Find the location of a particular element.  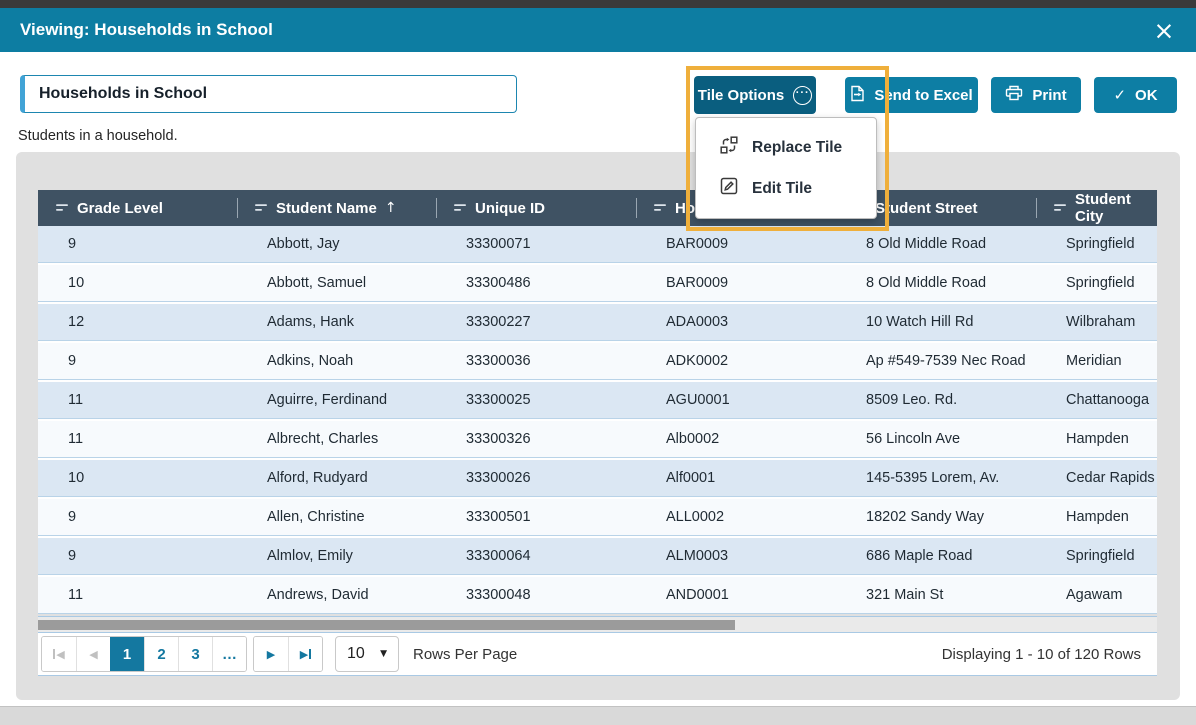

table-cell: ALL0002 is located at coordinates (695, 517).